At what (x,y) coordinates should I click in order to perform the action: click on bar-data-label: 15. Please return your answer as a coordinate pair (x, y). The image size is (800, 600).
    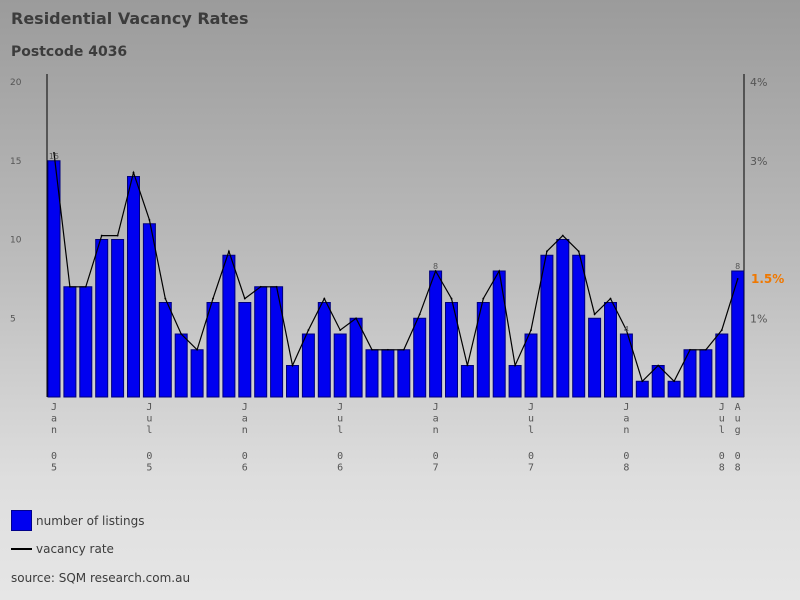
    Looking at the image, I should click on (54, 156).